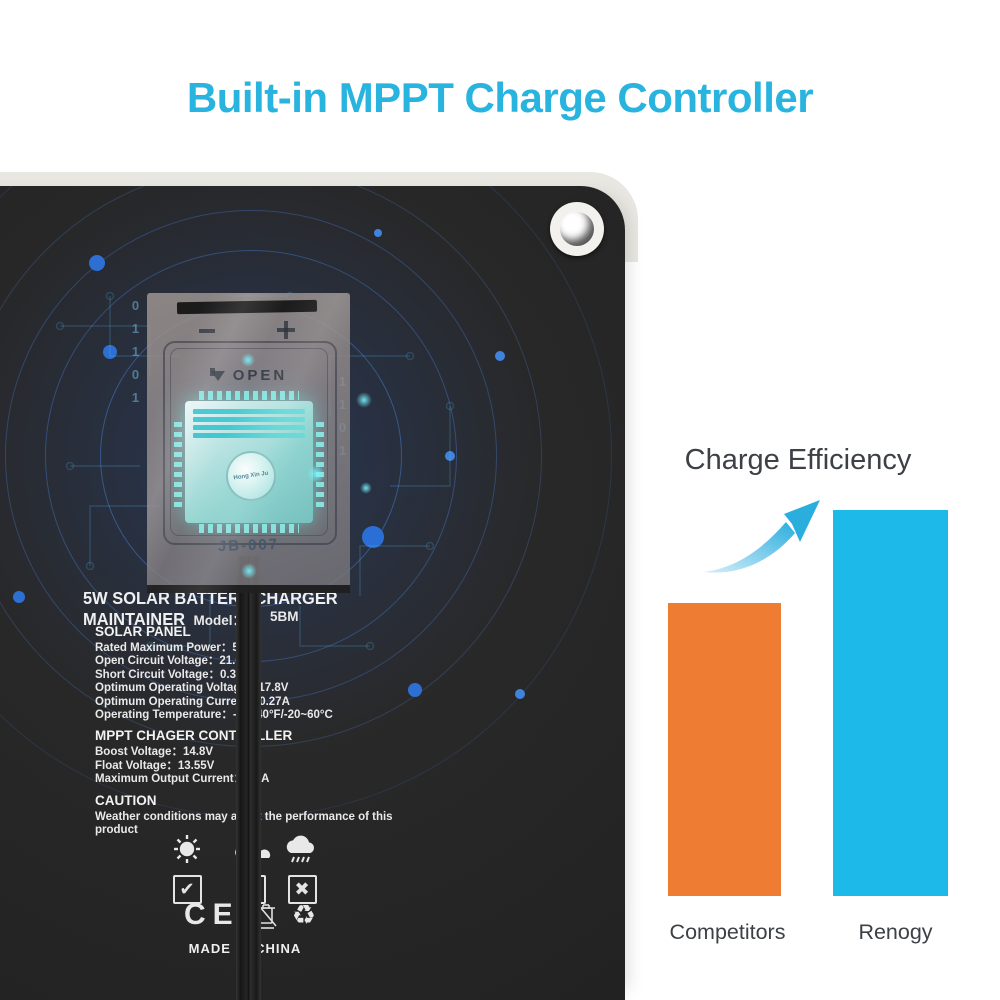  What do you see at coordinates (126, 800) in the screenshot?
I see `section-header-caution: CAUTION` at bounding box center [126, 800].